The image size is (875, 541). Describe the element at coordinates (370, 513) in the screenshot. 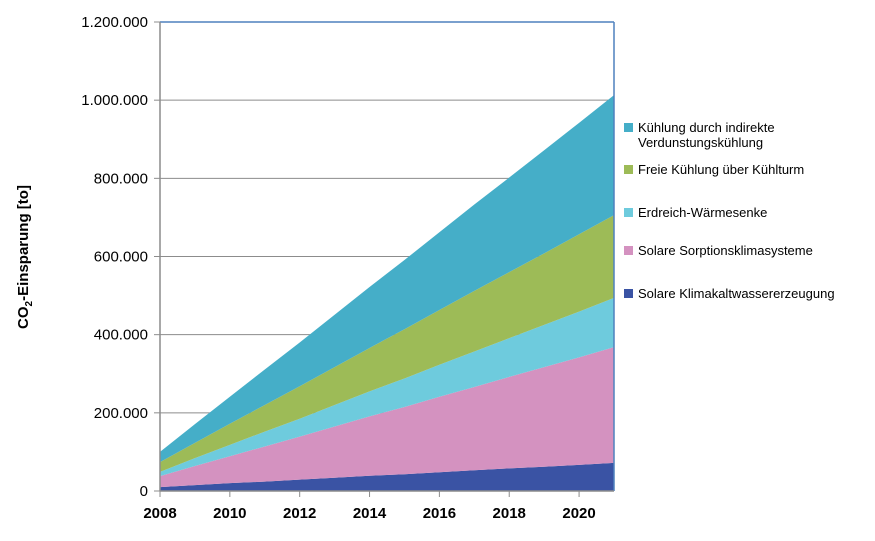

I see `x-tick-label: 2014` at that location.